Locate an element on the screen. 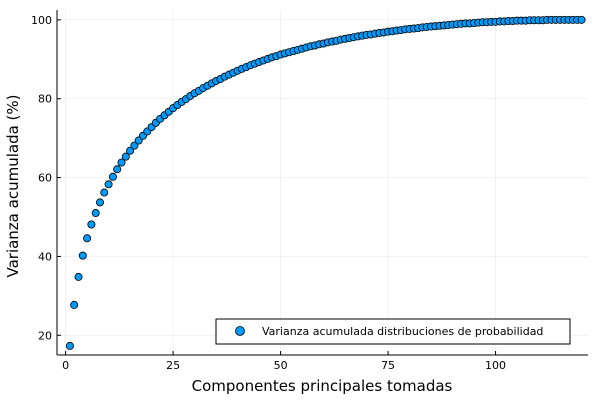  legend-marker is located at coordinates (240, 331).